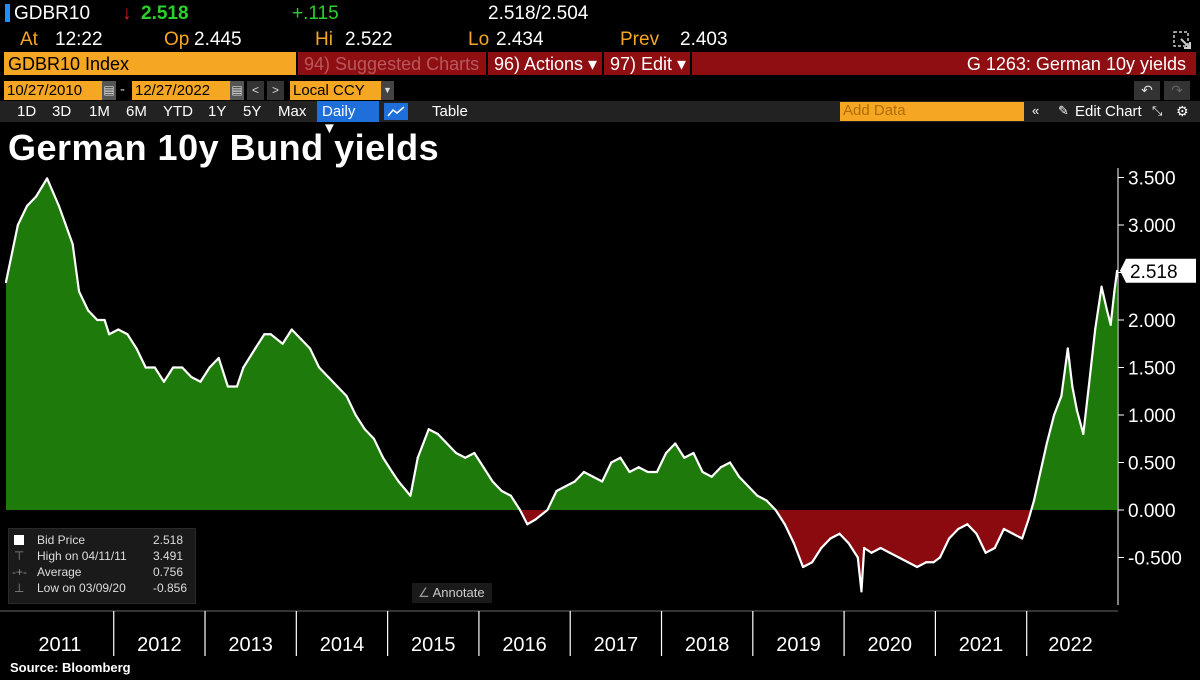 The height and width of the screenshot is (680, 1200). I want to click on table-button: Table, so click(450, 111).